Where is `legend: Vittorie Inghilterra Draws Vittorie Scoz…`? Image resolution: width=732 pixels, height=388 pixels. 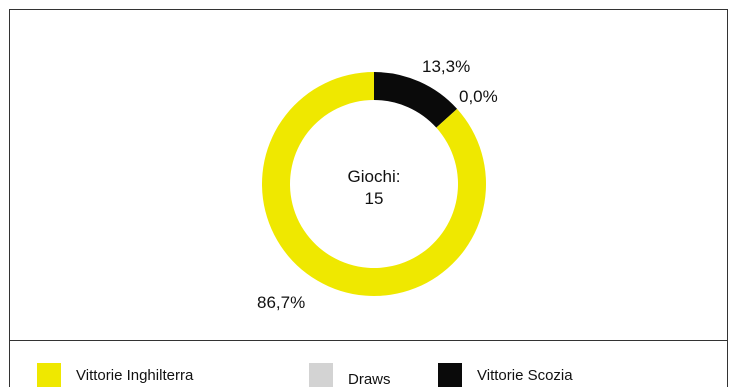
legend: Vittorie Inghilterra Draws Vittorie Scoz… is located at coordinates (368, 364).